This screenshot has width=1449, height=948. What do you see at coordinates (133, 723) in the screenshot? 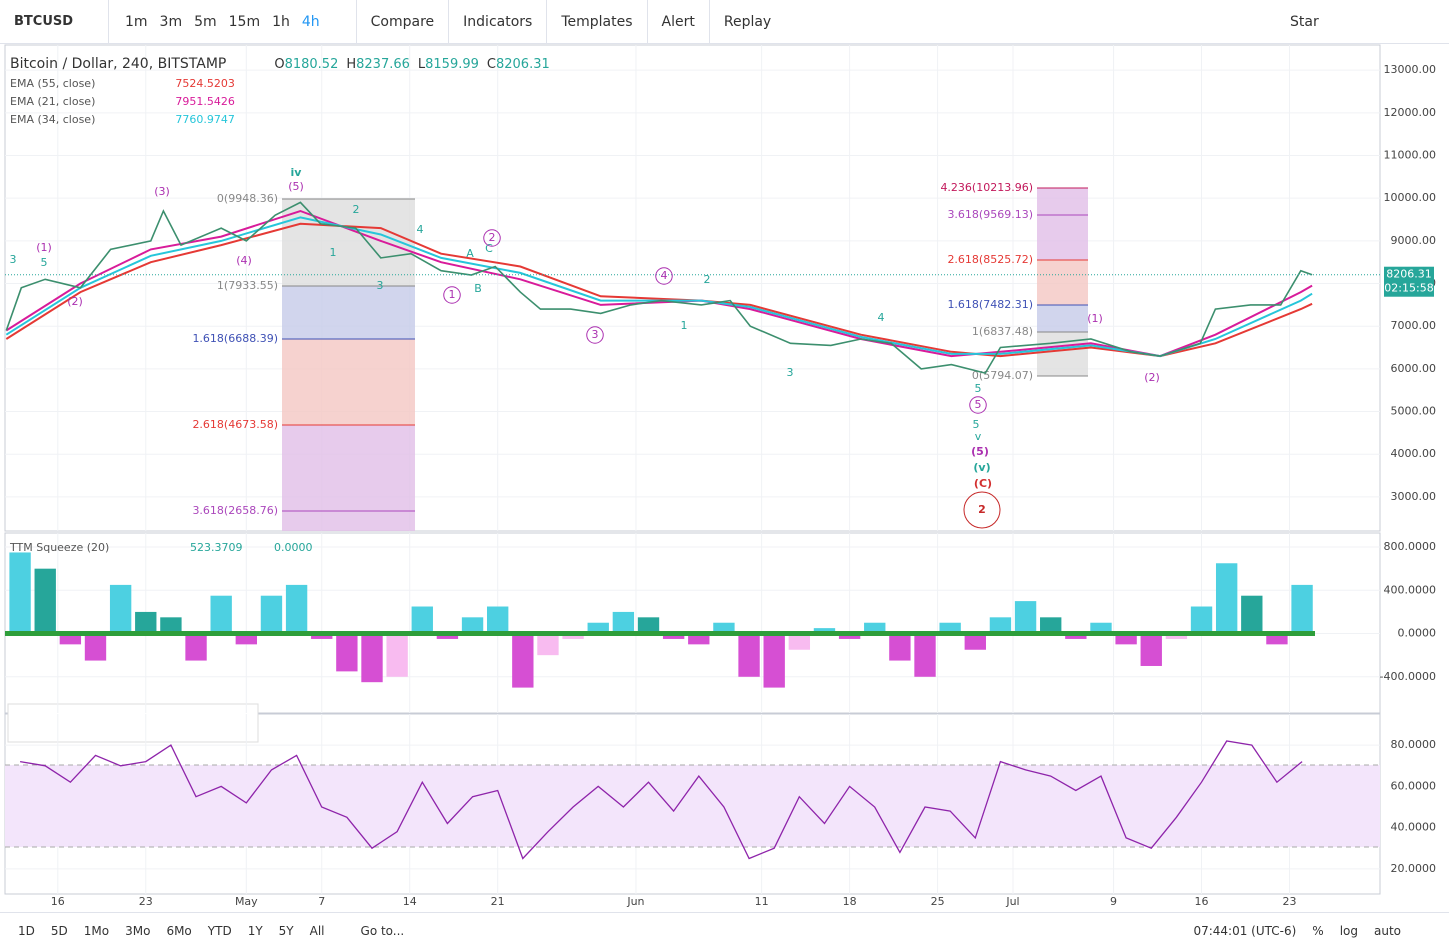
I see `drawing-toolbar` at bounding box center [133, 723].